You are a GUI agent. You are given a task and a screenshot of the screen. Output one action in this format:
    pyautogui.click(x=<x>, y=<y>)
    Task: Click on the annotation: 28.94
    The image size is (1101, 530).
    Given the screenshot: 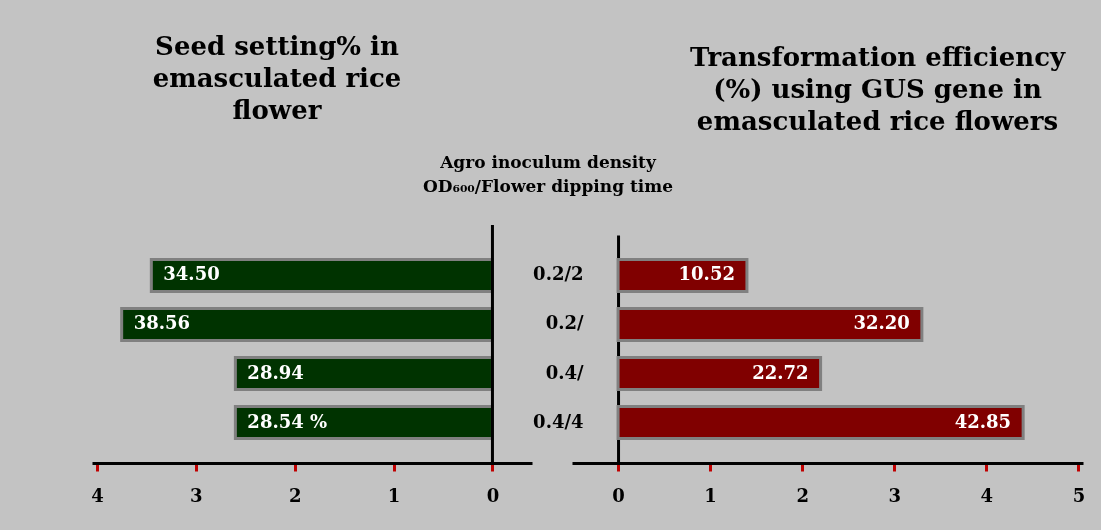 What is the action you would take?
    pyautogui.click(x=275, y=372)
    